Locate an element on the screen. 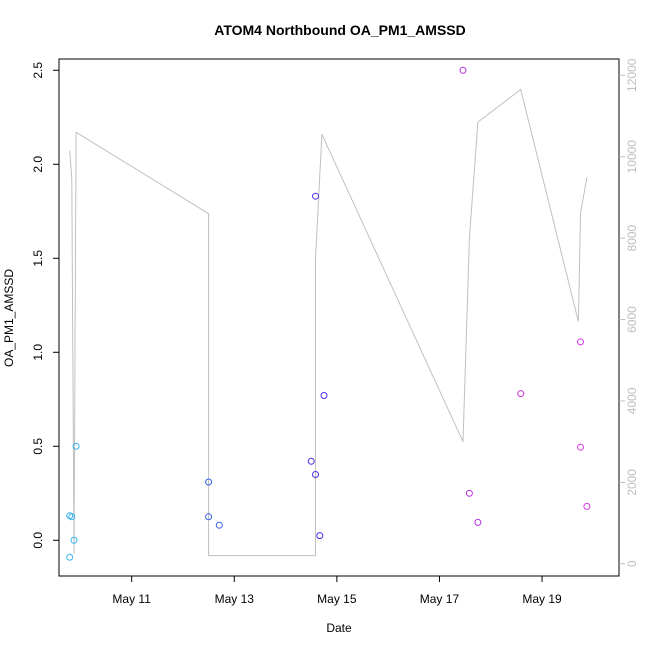  y-axis-label: OA_PM1_AMSSD is located at coordinates (9, 318).